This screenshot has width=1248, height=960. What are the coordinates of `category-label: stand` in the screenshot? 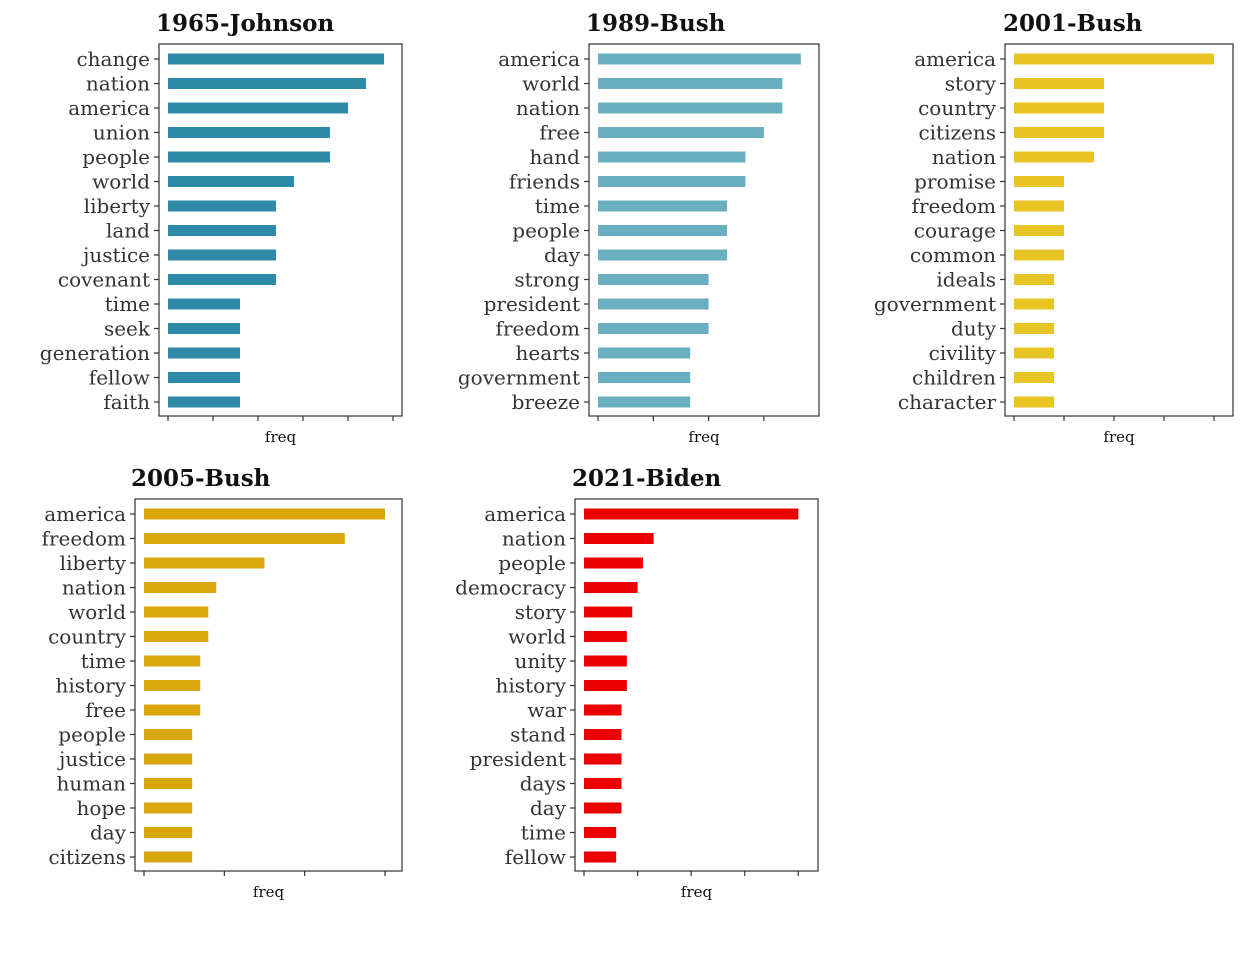 It's located at (538, 735).